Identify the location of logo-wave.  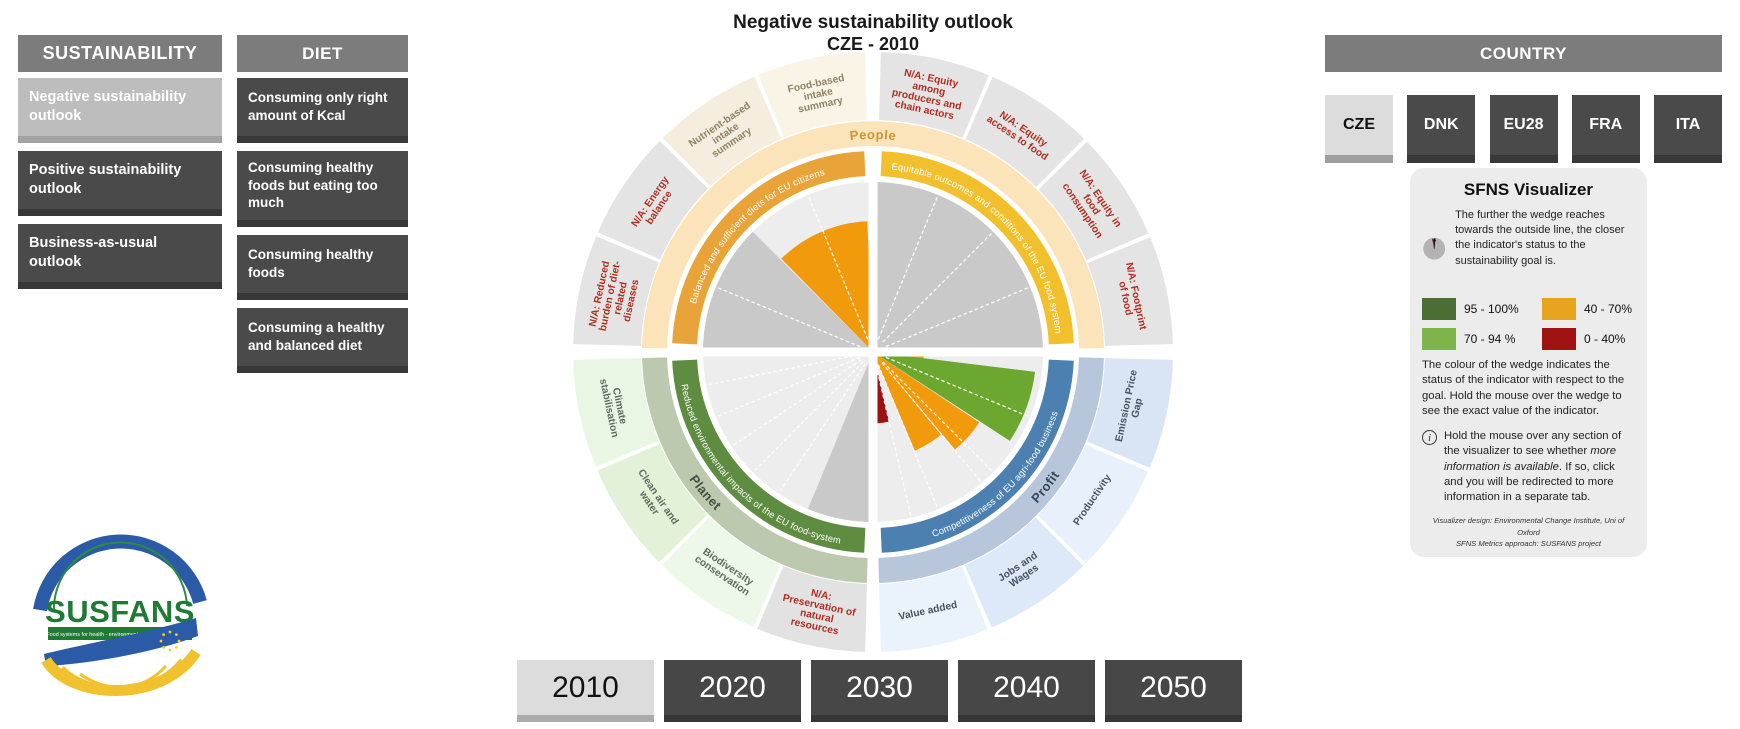
(121, 642).